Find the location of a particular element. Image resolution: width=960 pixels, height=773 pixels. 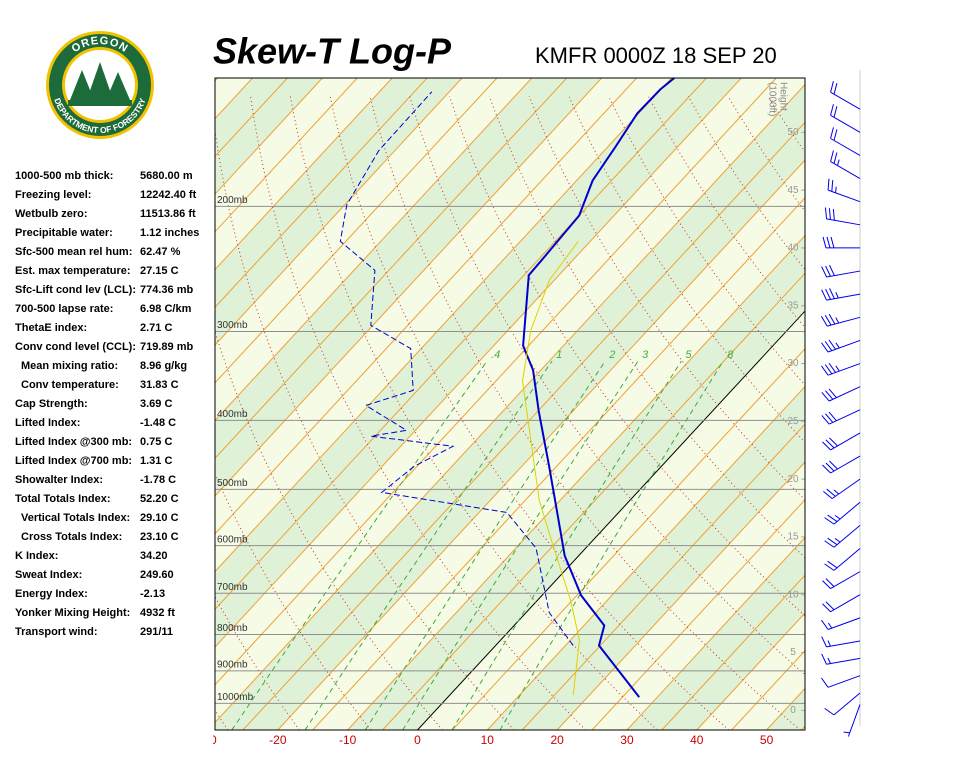

pressure-label: 300mb is located at coordinates (232, 325).